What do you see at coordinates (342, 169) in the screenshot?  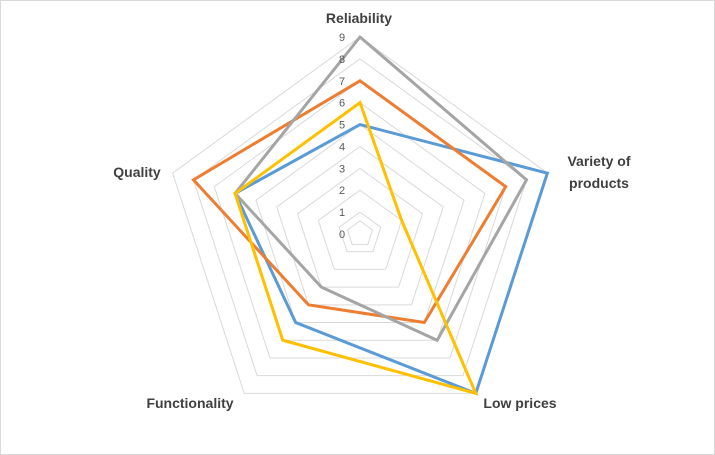 I see `tick-label-3: 3` at bounding box center [342, 169].